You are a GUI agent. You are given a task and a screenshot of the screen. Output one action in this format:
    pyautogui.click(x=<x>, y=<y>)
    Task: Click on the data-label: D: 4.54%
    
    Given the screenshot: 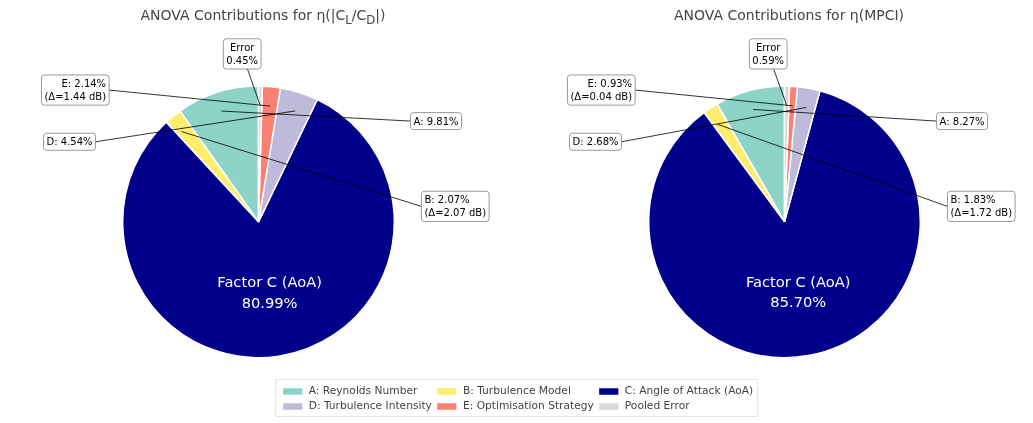 What is the action you would take?
    pyautogui.click(x=69, y=142)
    